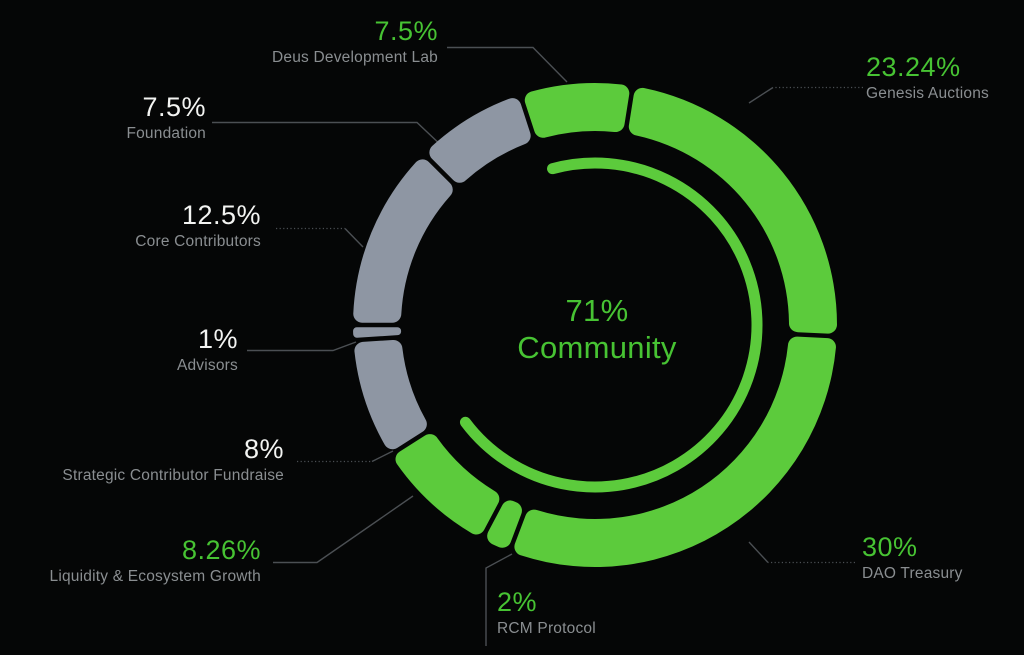 This screenshot has height=655, width=1024. I want to click on slice-label-genesis-auctions: 23.24% Genesis Auctions, so click(927, 77).